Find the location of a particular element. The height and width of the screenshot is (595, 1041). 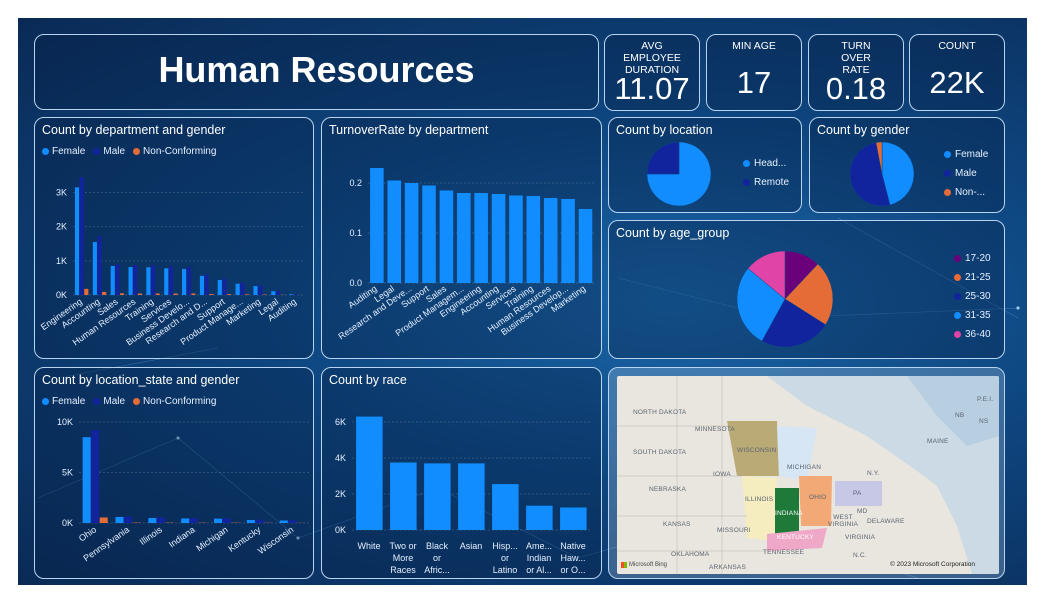

y-tick-label: 1K is located at coordinates (61, 261).